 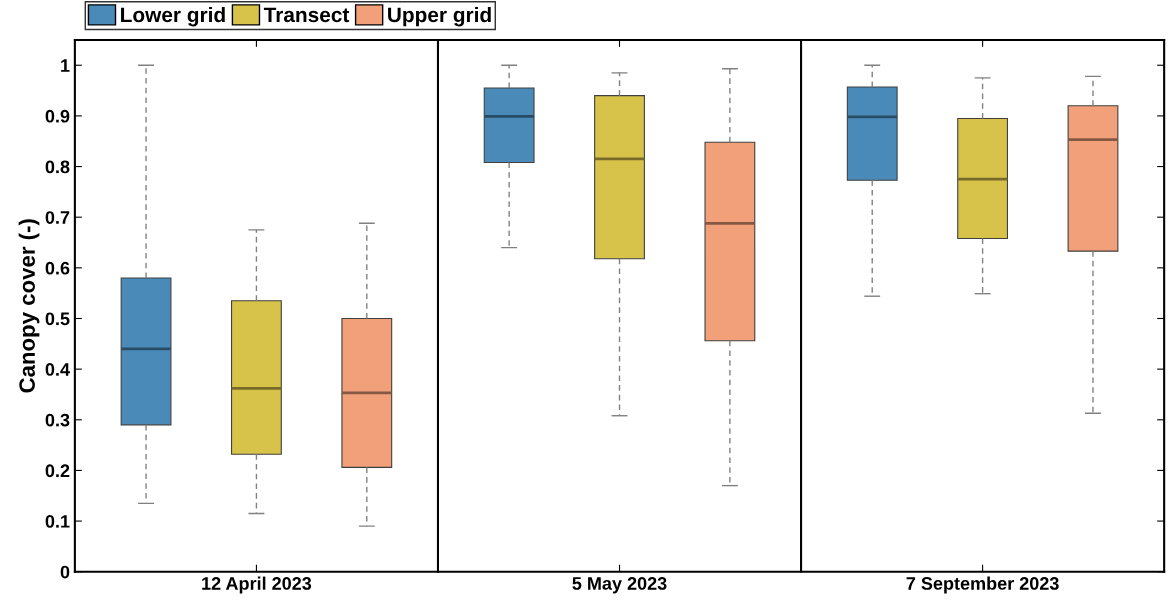 What do you see at coordinates (57, 268) in the screenshot?
I see `y-tick-label: 0.6` at bounding box center [57, 268].